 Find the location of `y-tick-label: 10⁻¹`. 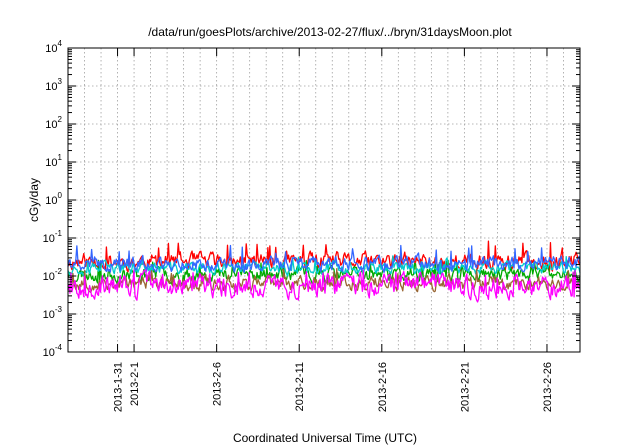

y-tick-label: 10⁻¹ is located at coordinates (53, 237).